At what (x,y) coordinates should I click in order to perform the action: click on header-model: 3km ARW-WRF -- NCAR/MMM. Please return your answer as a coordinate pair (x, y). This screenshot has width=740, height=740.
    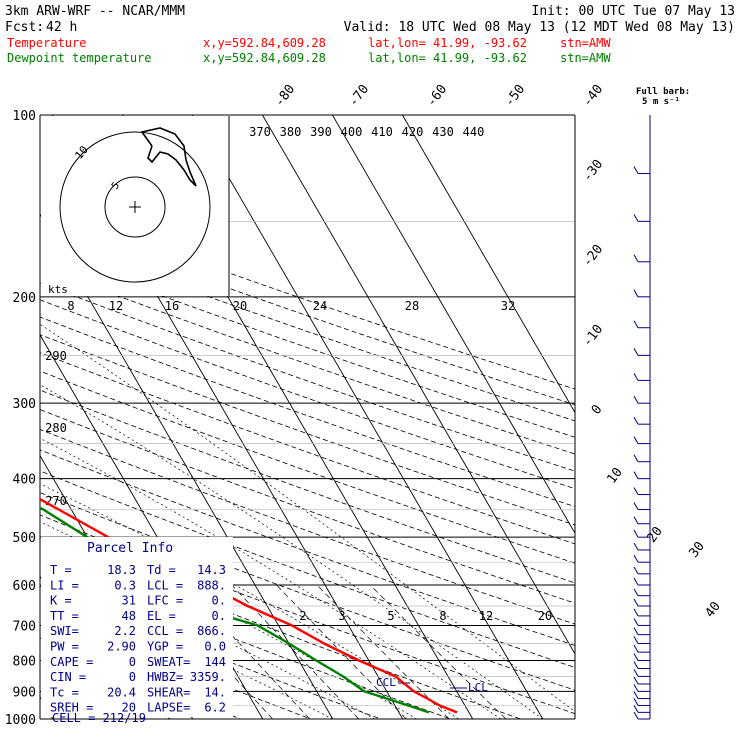
    Looking at the image, I should click on (95, 11).